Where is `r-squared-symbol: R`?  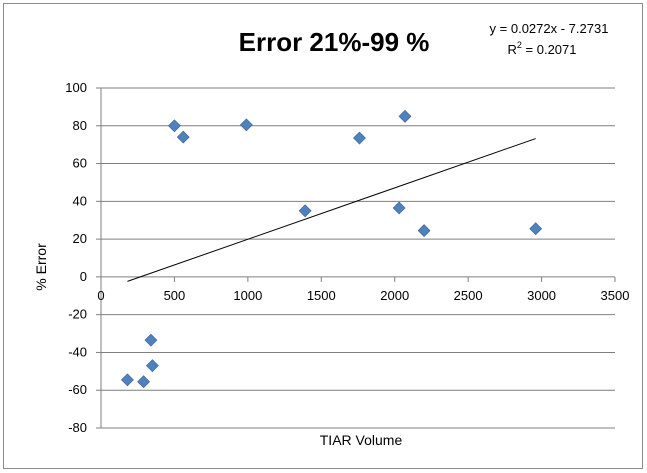 r-squared-symbol: R is located at coordinates (512, 49).